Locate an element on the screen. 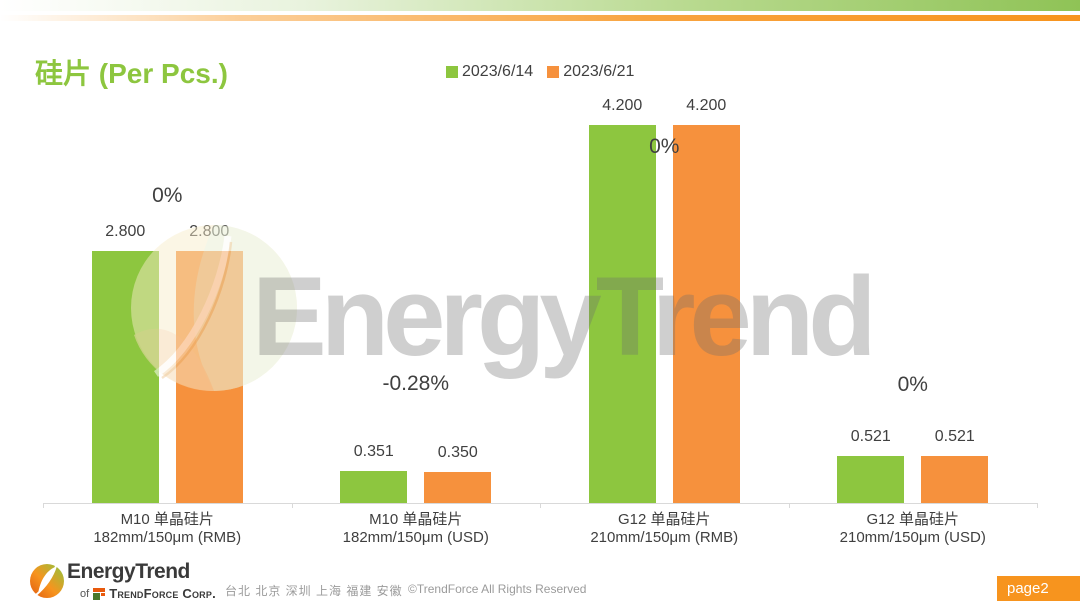  category-label-line2: 210mm/150μm (RMB) is located at coordinates (664, 537).